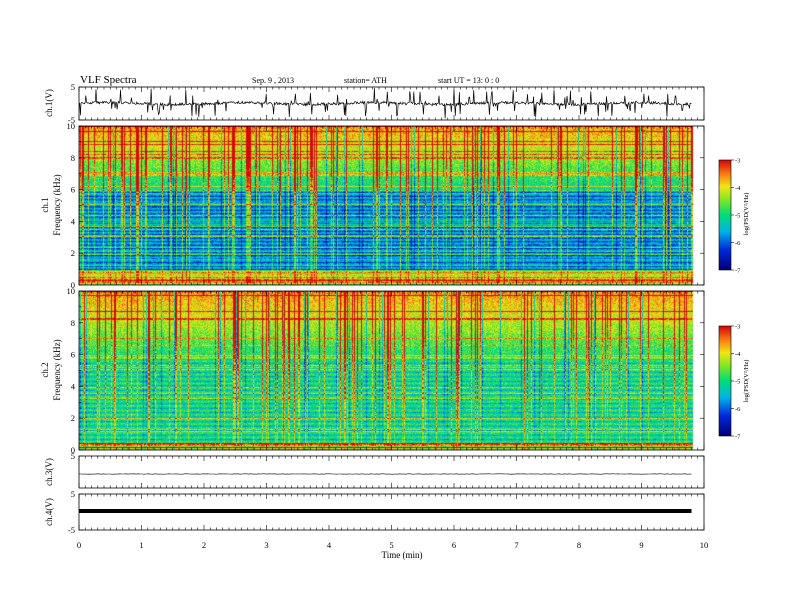  What do you see at coordinates (385, 103) in the screenshot?
I see `ch1-waveform-line` at bounding box center [385, 103].